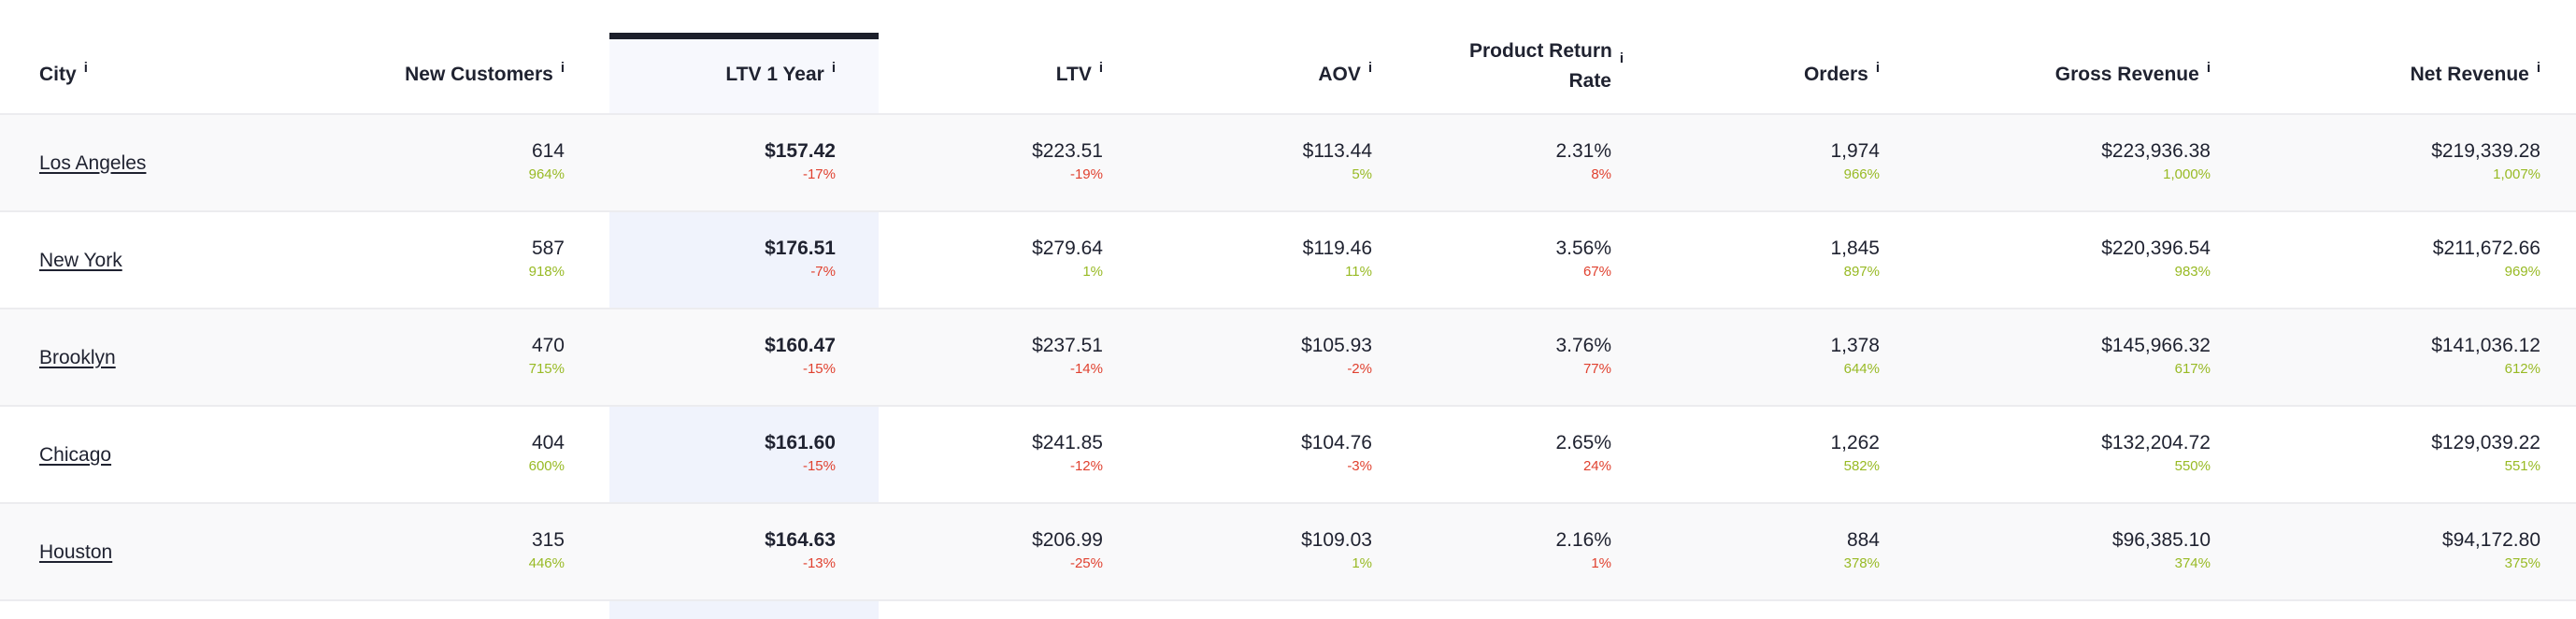 This screenshot has height=619, width=2576. What do you see at coordinates (780, 73) in the screenshot?
I see `column-header-ltv-1-year: LTV 1 Year i` at bounding box center [780, 73].